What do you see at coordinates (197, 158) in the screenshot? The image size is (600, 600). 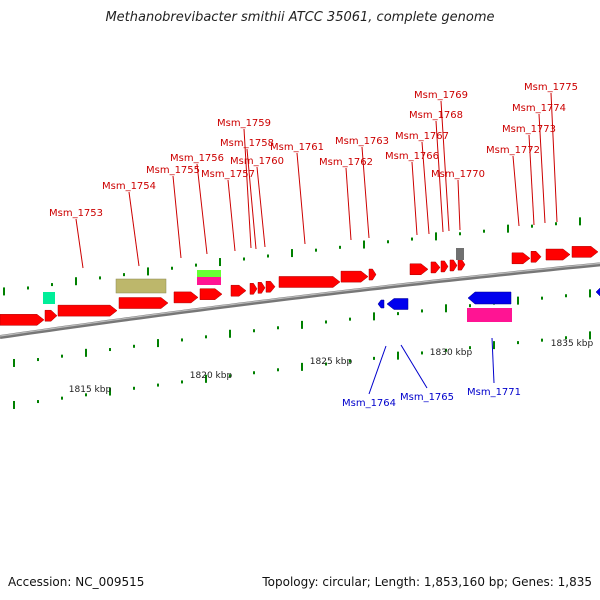 I see `forward-gene-label: Msm_1756` at bounding box center [197, 158].